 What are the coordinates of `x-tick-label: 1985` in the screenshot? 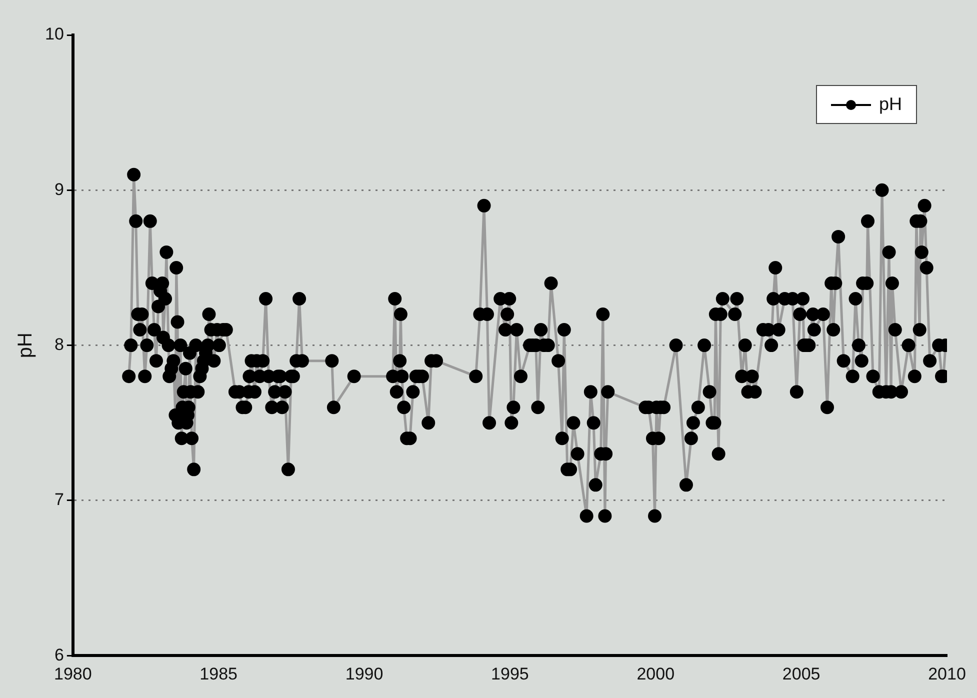 It's located at (219, 674).